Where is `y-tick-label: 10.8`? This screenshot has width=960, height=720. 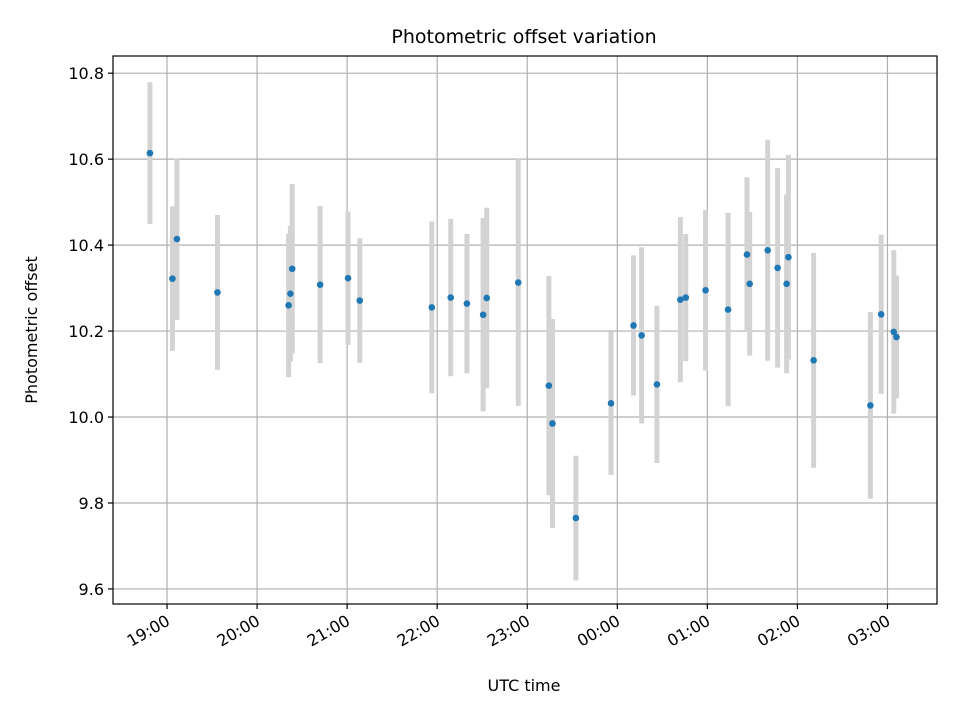
y-tick-label: 10.8 is located at coordinates (86, 73).